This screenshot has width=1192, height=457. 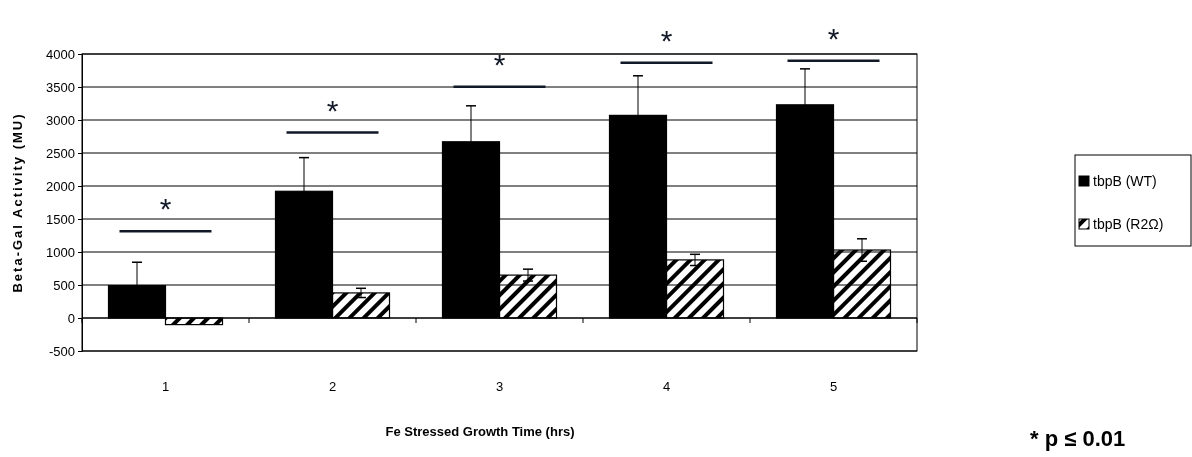 What do you see at coordinates (61, 351) in the screenshot?
I see `y-tick-label: -500` at bounding box center [61, 351].